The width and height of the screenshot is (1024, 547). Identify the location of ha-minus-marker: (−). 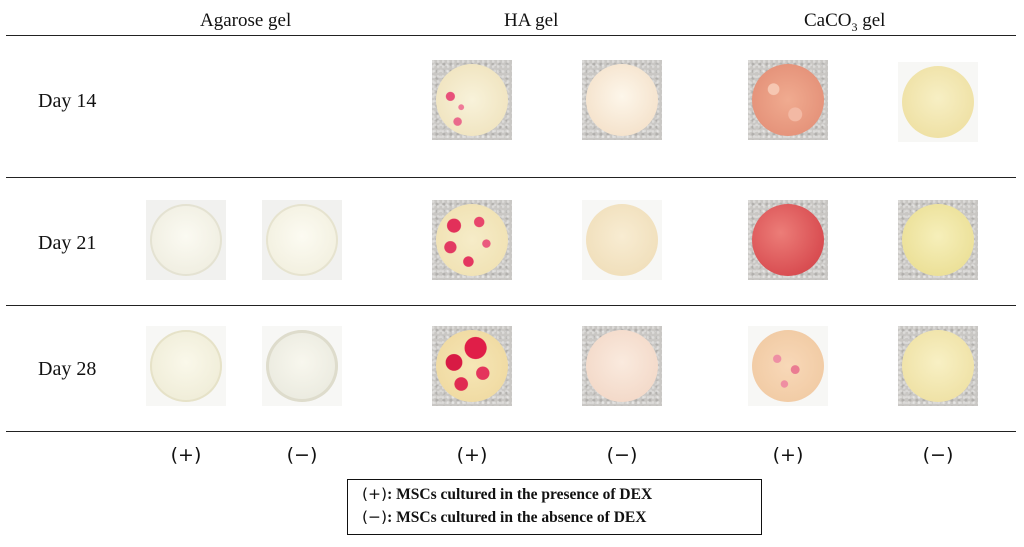
(622, 455).